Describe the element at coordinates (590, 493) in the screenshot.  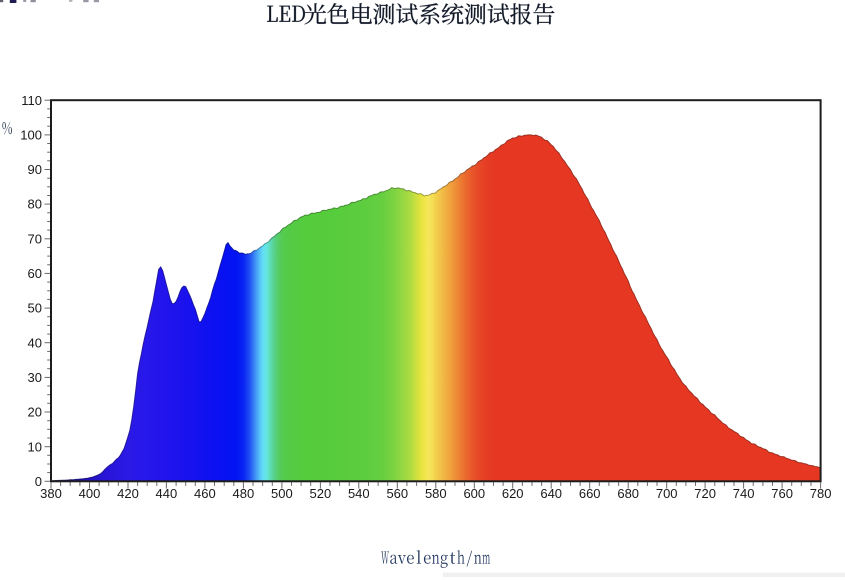
I see `svg-text: 660` at that location.